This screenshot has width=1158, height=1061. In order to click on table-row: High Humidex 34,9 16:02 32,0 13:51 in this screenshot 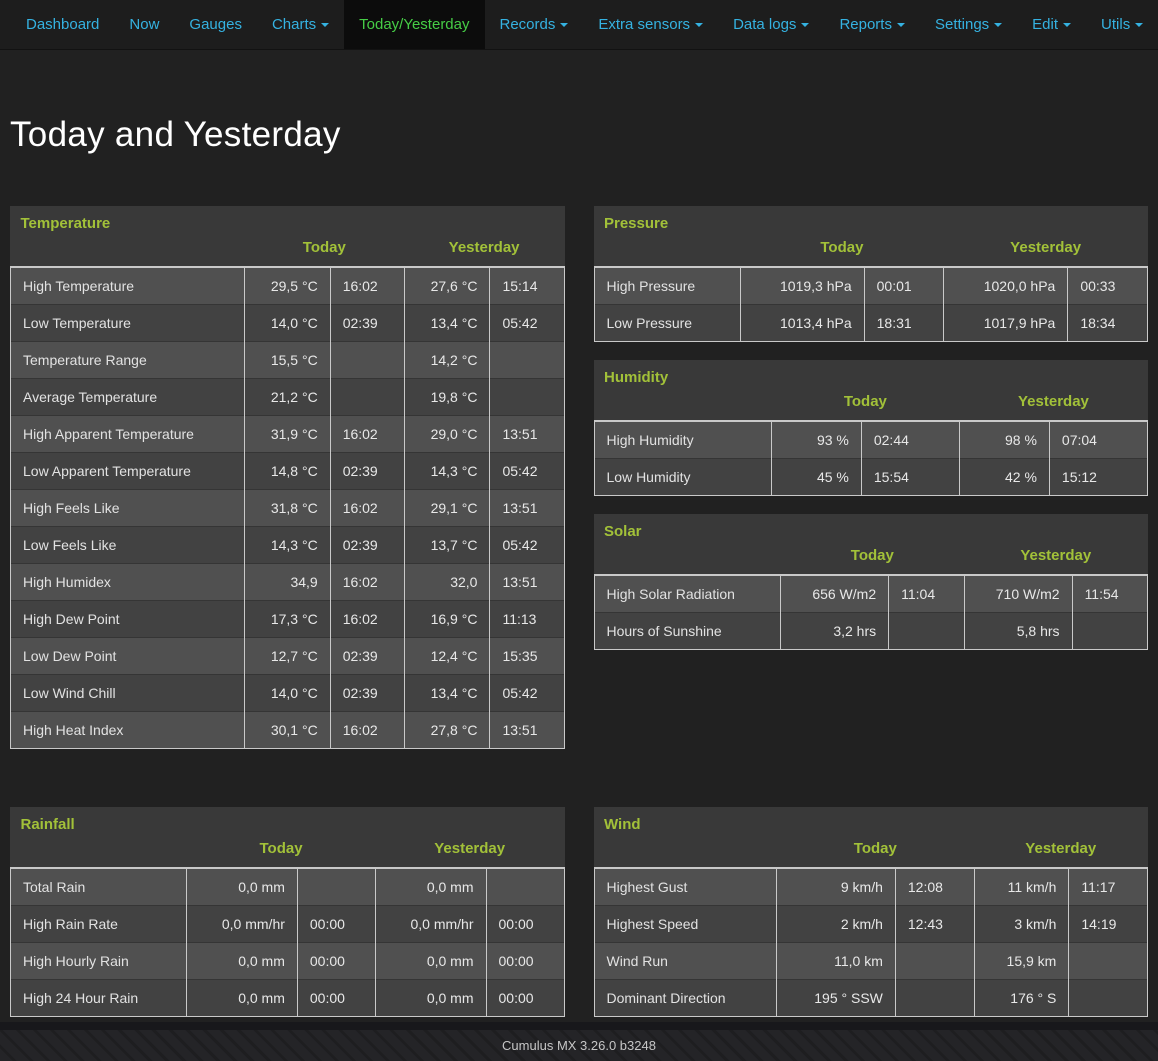, I will do `click(287, 582)`.